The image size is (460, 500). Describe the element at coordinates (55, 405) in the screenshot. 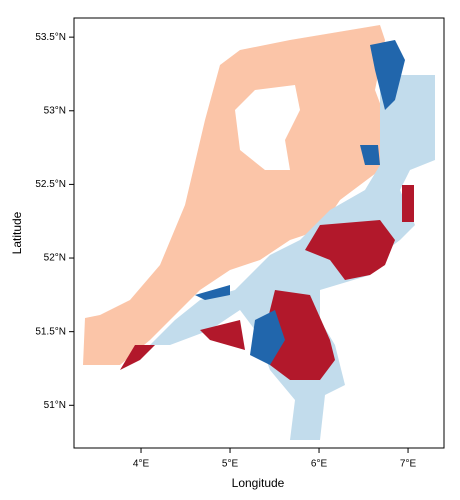

I see `y-tick-label: 51°N` at that location.